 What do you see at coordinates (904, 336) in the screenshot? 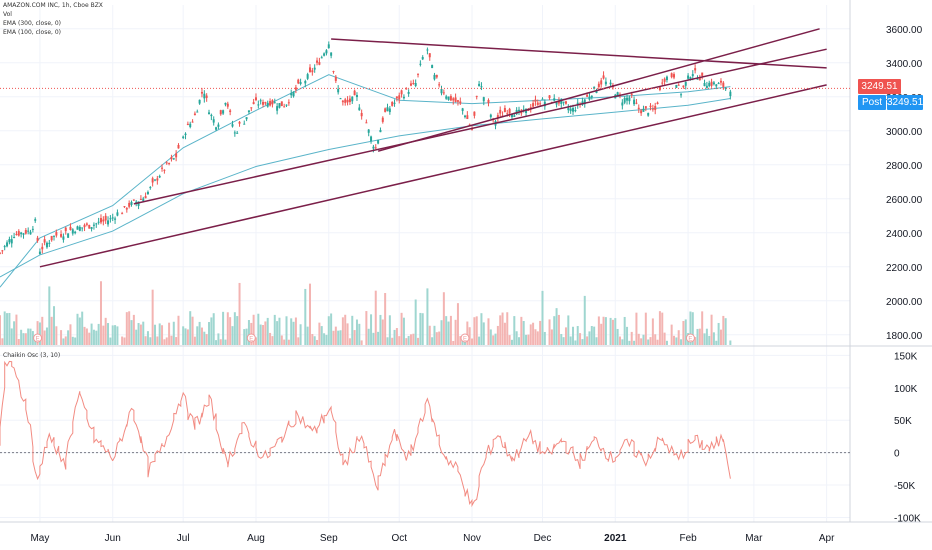
I see `price-tick-label: 1800.00` at bounding box center [904, 336].